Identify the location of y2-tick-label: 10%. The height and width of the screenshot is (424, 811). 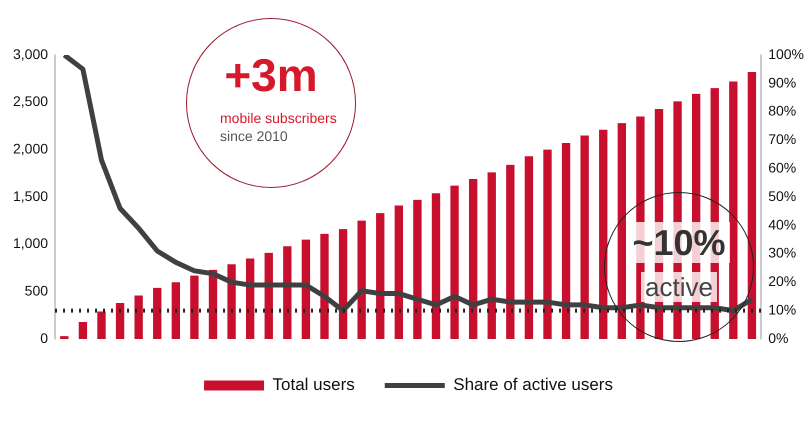
(782, 309).